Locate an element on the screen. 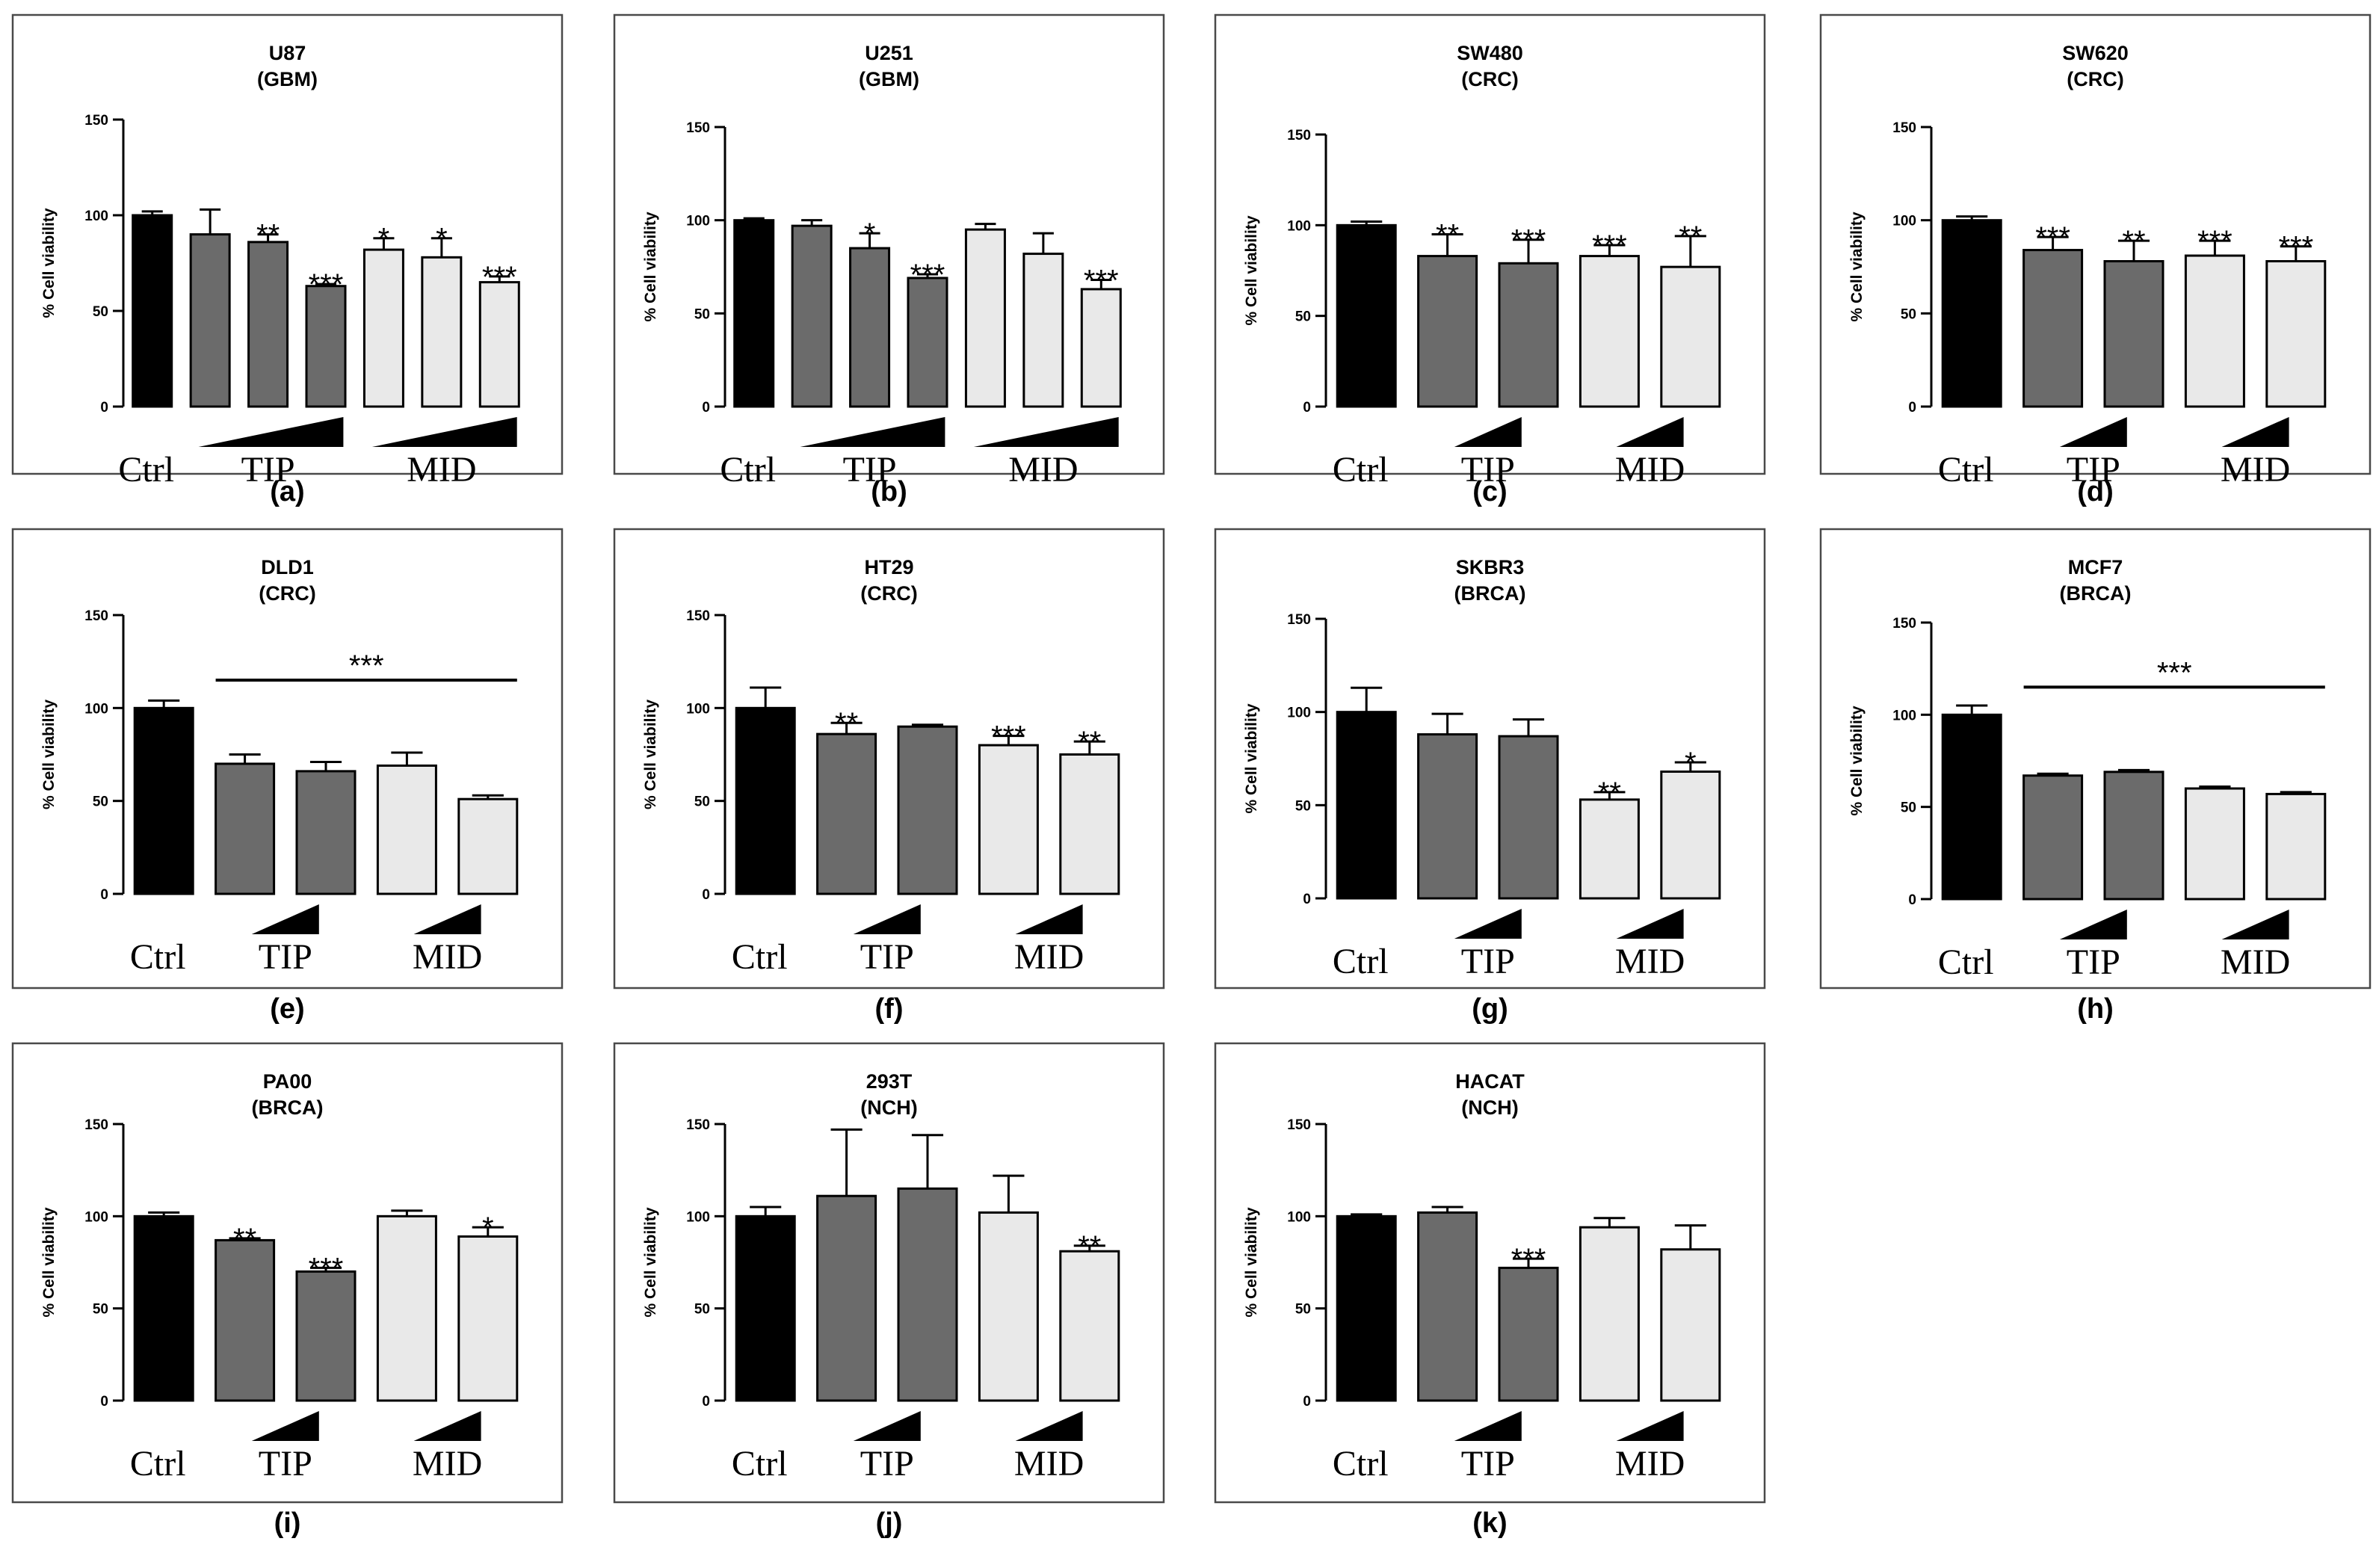  panel-letter: (f) is located at coordinates (890, 1009).